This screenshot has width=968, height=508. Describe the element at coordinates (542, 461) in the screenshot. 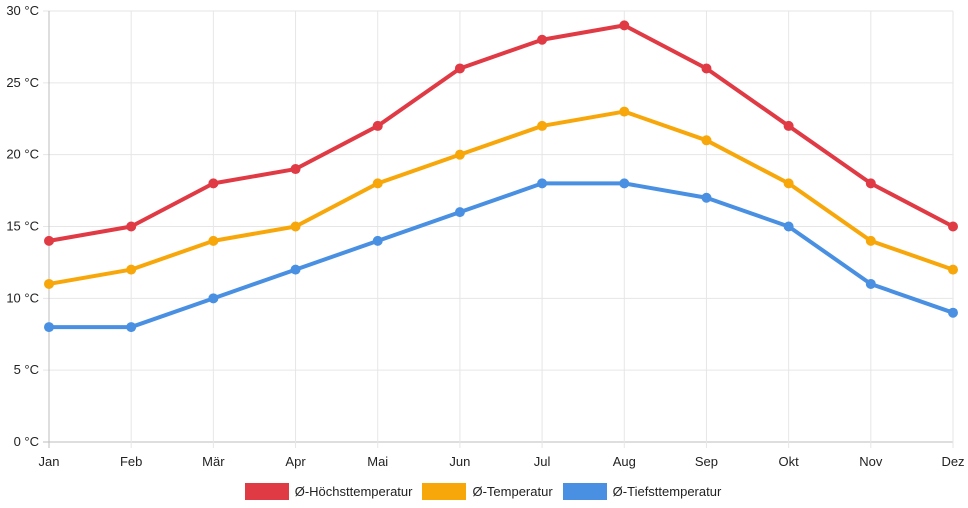

I see `x-tick-label: Jul` at that location.